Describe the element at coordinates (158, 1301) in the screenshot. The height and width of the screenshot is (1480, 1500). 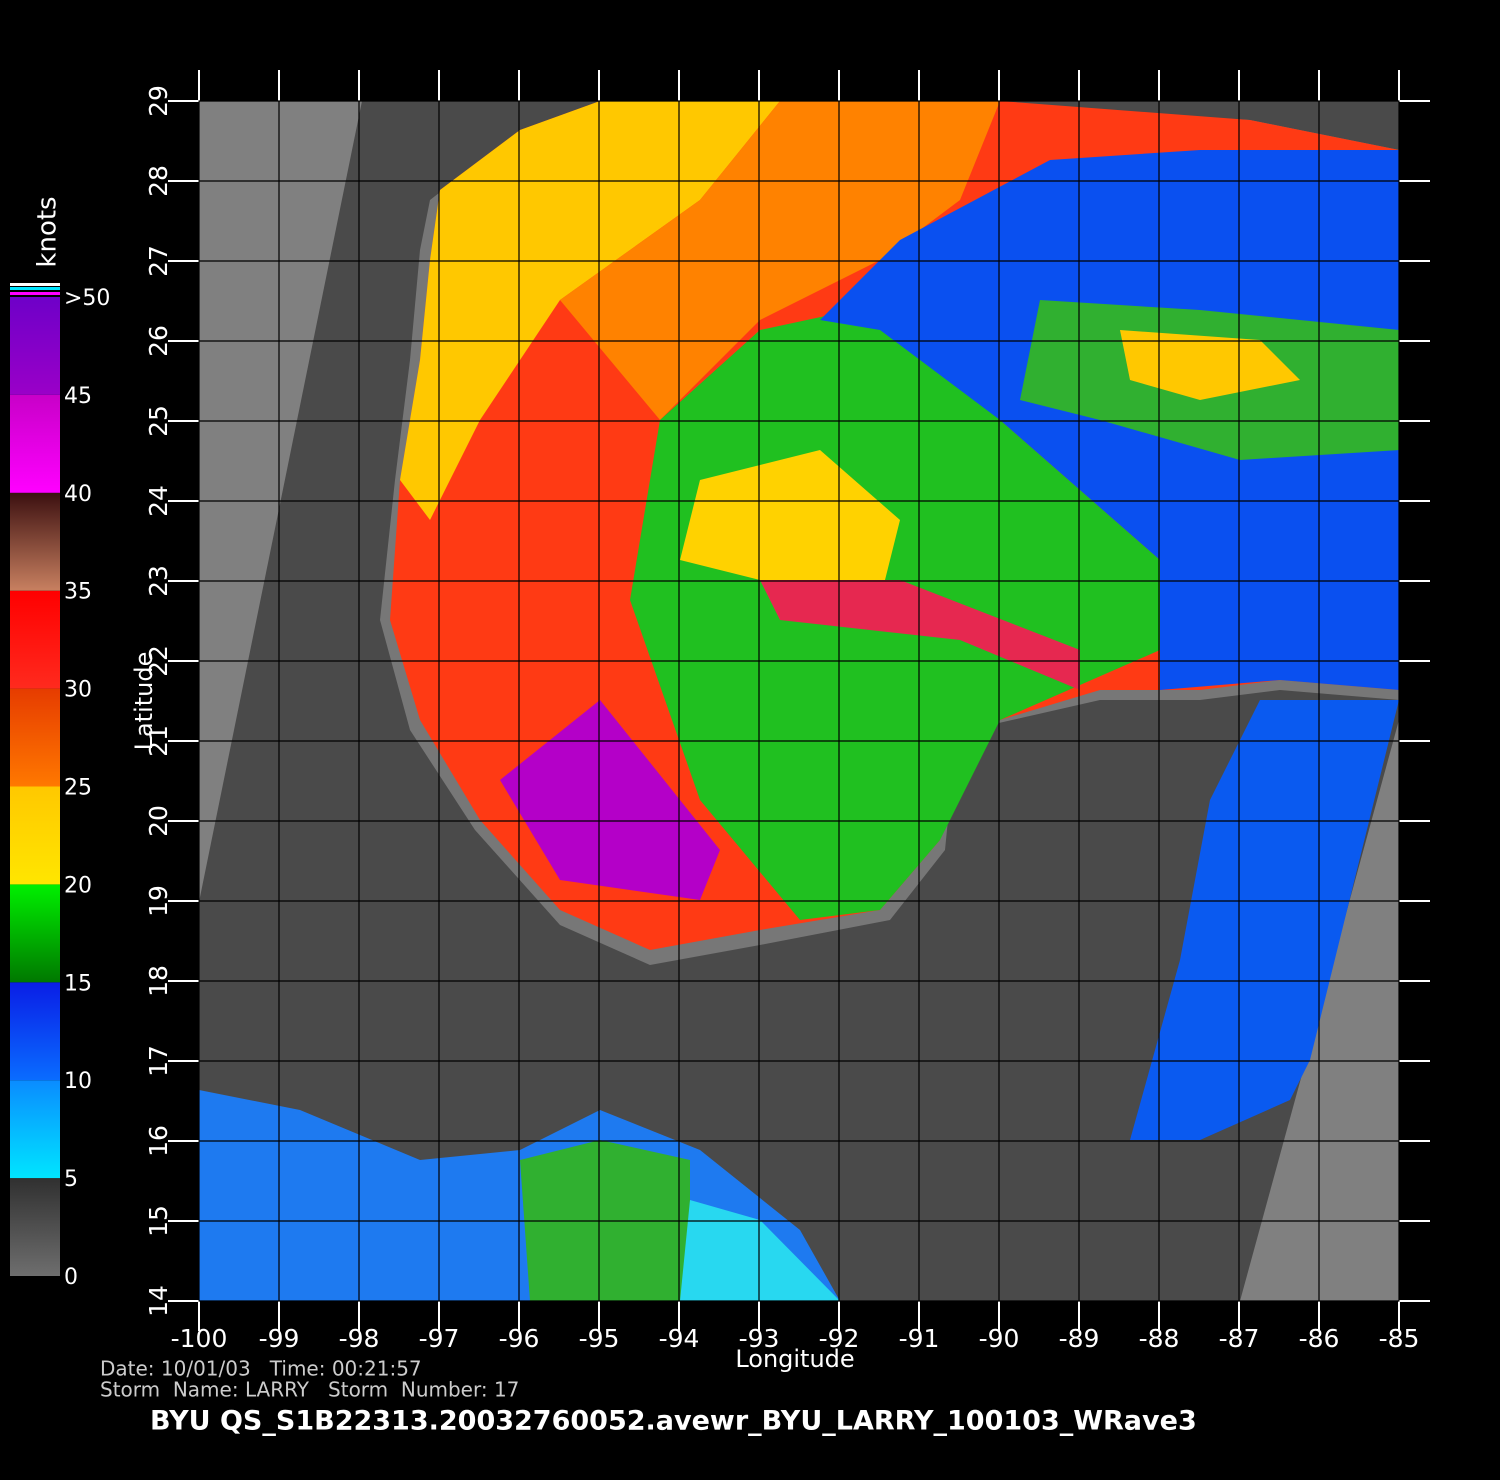
I see `y-tick-label: 14` at that location.